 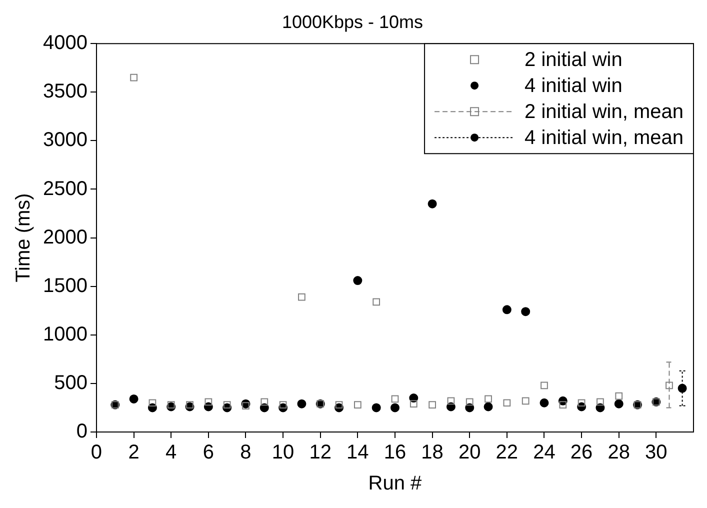 I want to click on x-tick-label: 12, so click(x=320, y=453).